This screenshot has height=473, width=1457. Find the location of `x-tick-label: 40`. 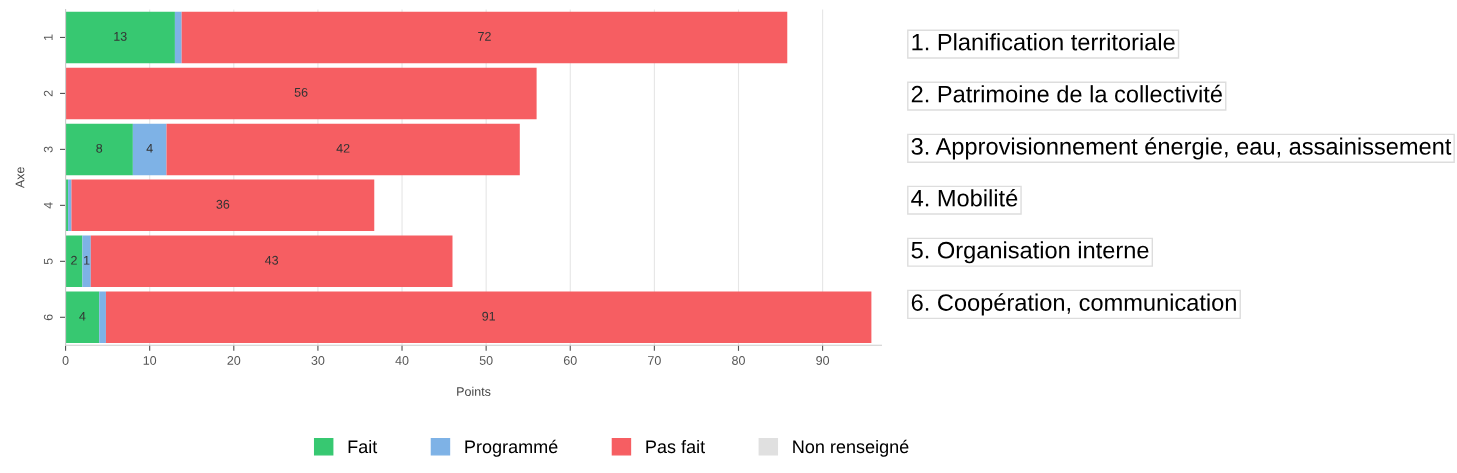

x-tick-label: 40 is located at coordinates (402, 360).